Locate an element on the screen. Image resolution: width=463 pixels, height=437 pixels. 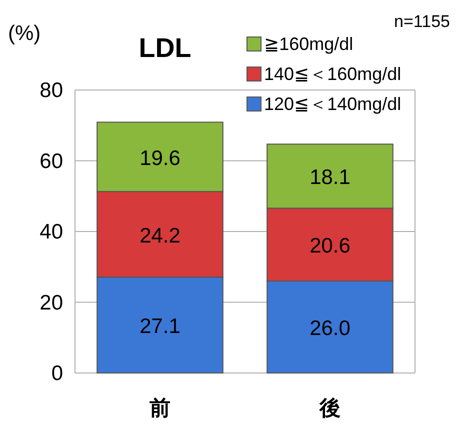
text: n=1155 is located at coordinates (422, 21).